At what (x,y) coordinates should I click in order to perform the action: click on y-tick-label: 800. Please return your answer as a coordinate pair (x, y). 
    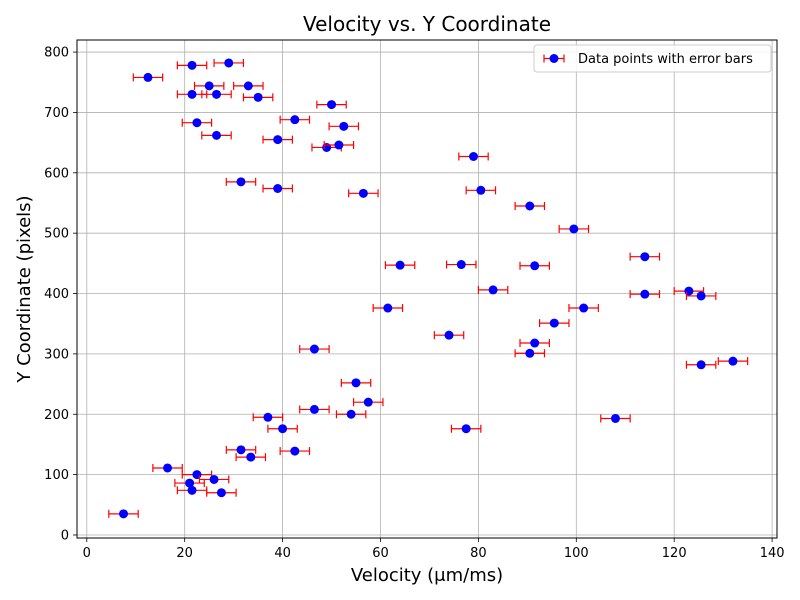
    Looking at the image, I should click on (56, 53).